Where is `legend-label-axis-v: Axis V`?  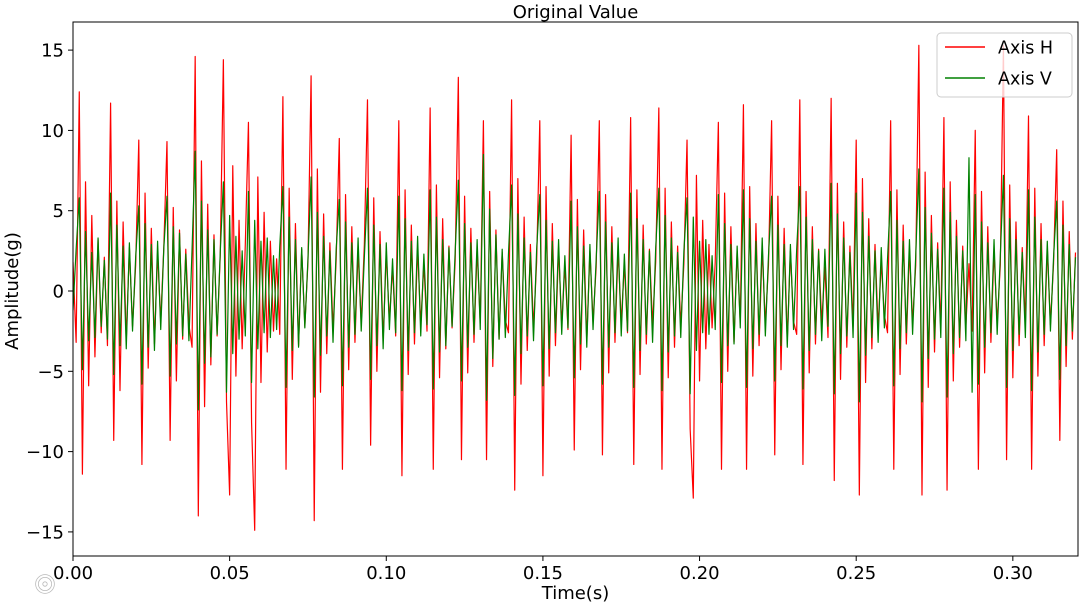
legend-label-axis-v: Axis V is located at coordinates (1025, 80).